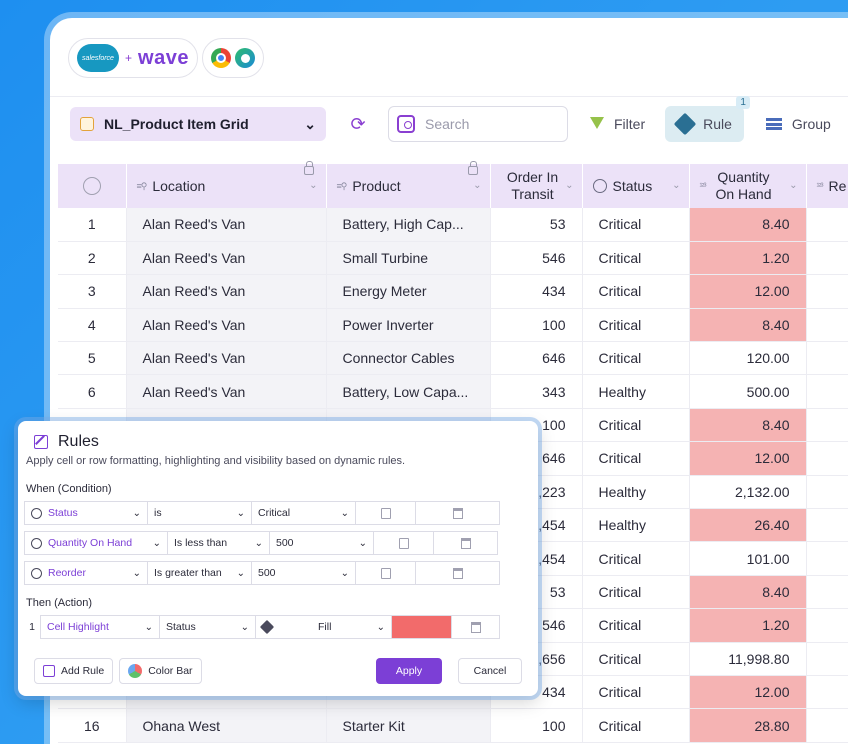 This screenshot has height=744, width=848. I want to click on color-bar-button: Color Bar, so click(160, 671).